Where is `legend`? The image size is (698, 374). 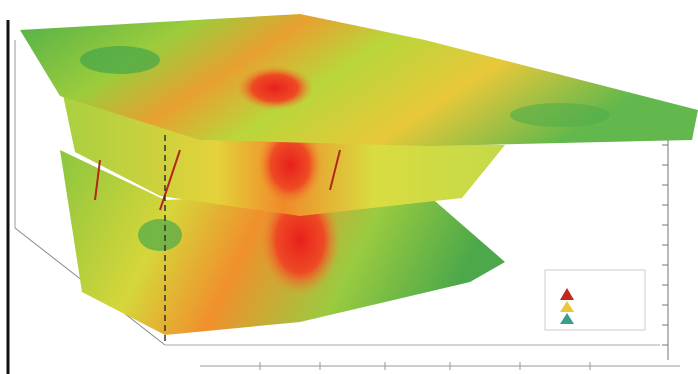 legend is located at coordinates (595, 300).